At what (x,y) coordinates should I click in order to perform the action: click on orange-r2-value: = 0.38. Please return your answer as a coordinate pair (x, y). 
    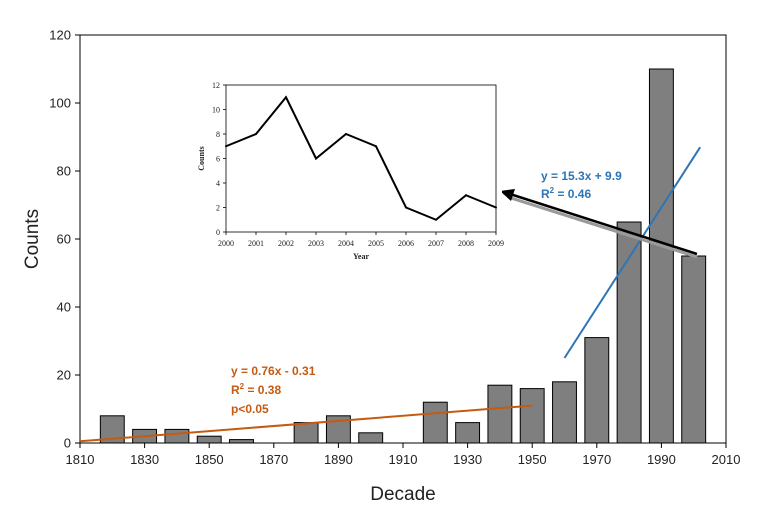
    Looking at the image, I should click on (262, 390).